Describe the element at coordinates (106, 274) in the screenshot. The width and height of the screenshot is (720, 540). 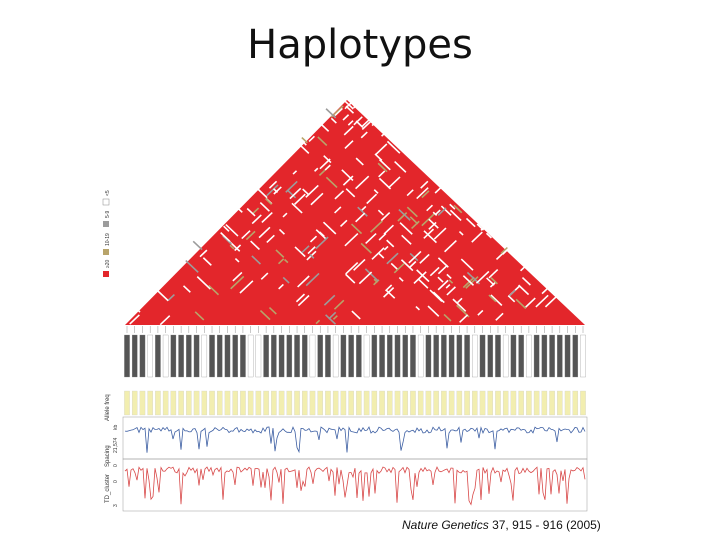
I see `legend-swatch-red` at that location.